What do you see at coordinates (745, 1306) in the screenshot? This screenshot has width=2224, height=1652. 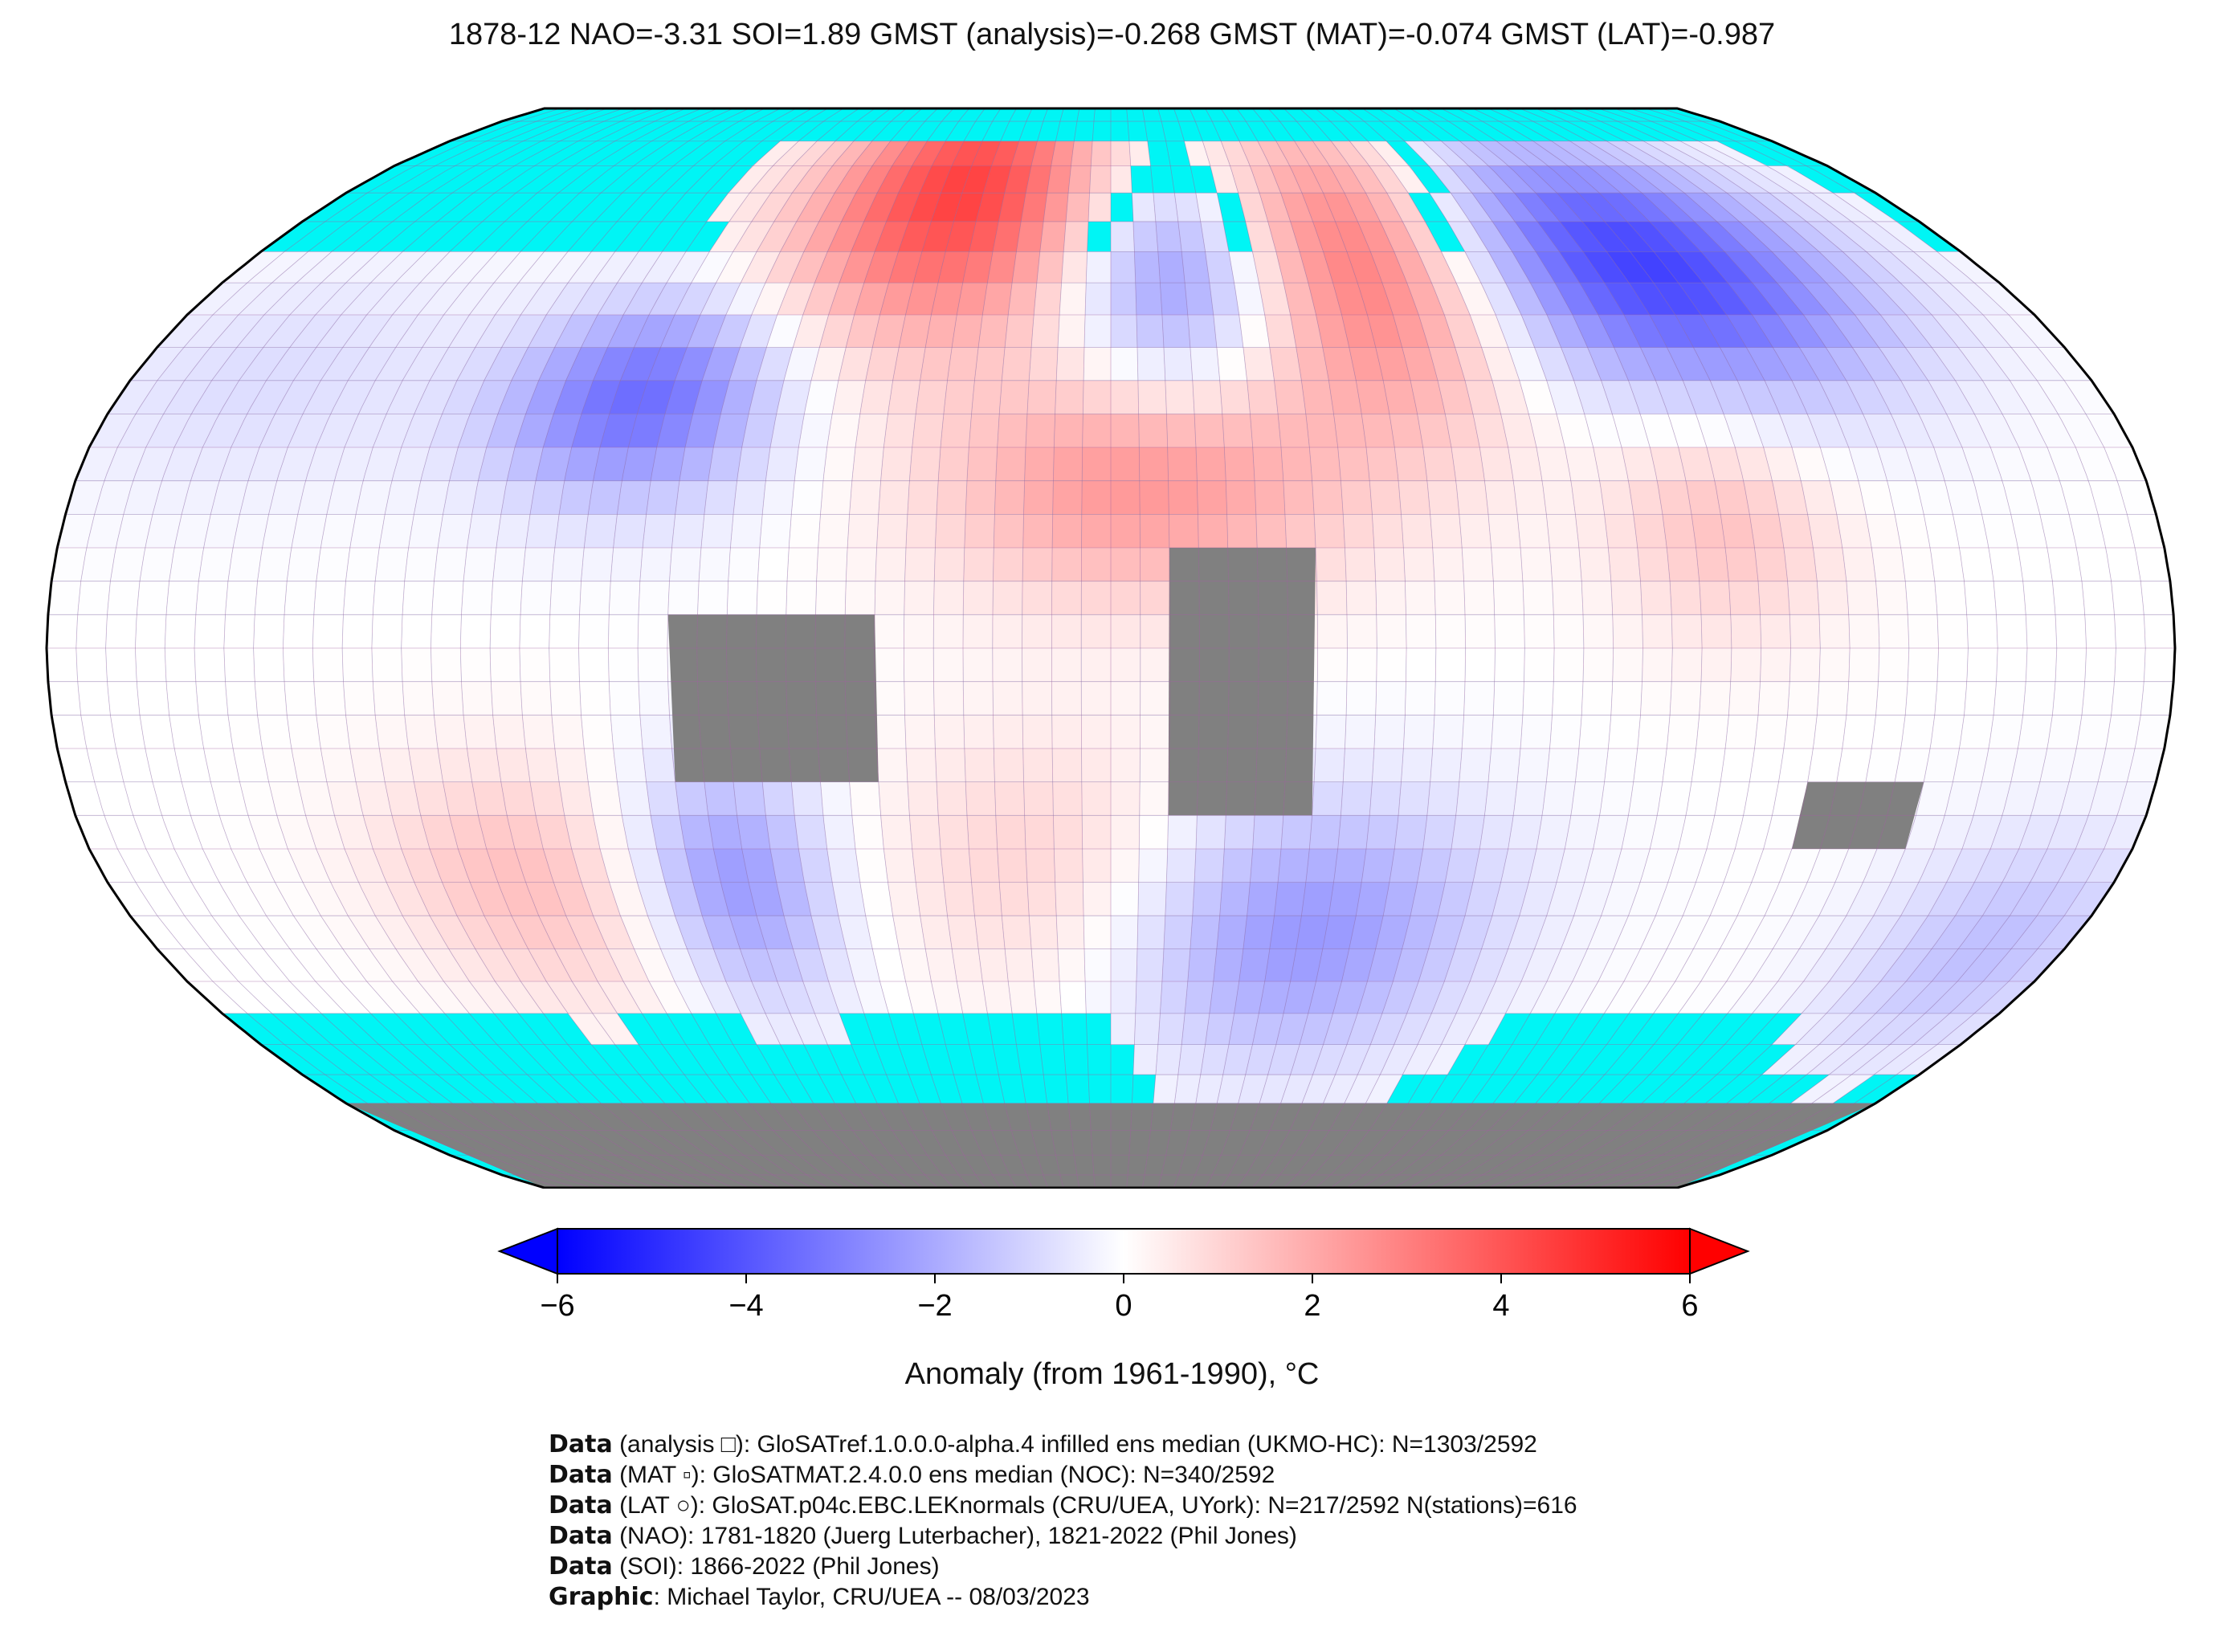 I see `colorbar-tick-label: −4` at bounding box center [745, 1306].